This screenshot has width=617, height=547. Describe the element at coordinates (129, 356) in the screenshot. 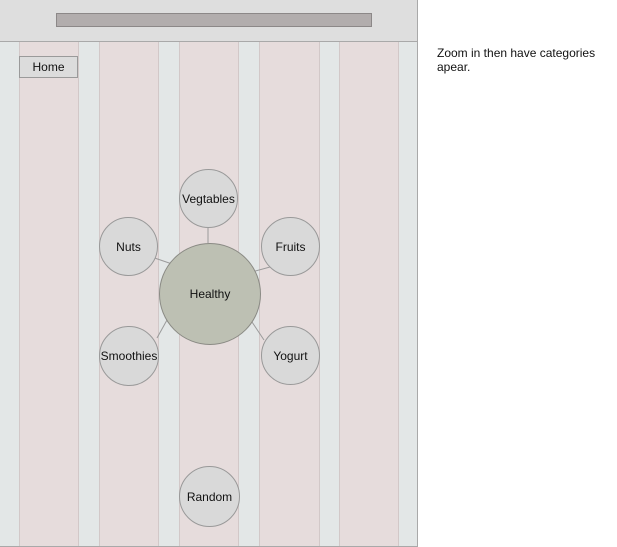

I see `category-node-smoothies: Smoothies` at that location.